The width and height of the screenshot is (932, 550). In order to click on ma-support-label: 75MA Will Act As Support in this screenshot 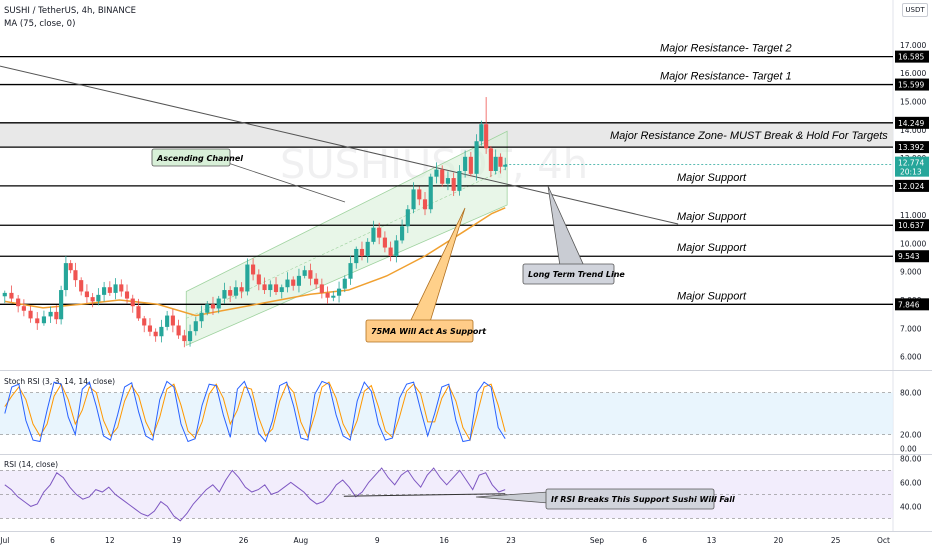, I will do `click(429, 331)`.